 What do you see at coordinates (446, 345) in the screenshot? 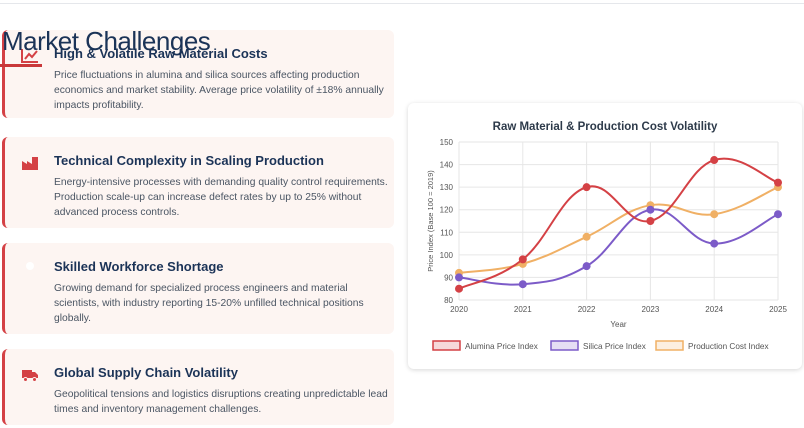
I see `legend-swatch-alumina-price-index` at bounding box center [446, 345].